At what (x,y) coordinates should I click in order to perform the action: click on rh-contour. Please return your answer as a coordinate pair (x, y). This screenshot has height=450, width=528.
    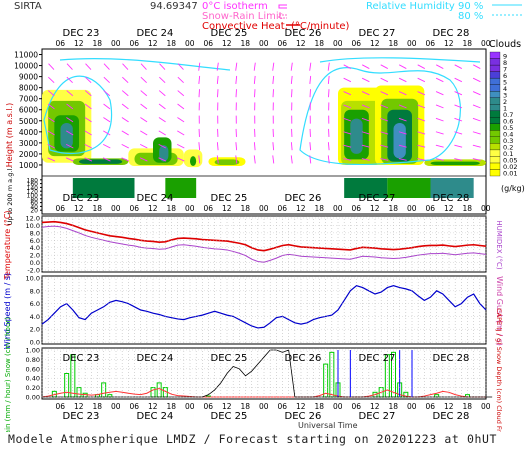
    Looking at the image, I should click on (78, 115).